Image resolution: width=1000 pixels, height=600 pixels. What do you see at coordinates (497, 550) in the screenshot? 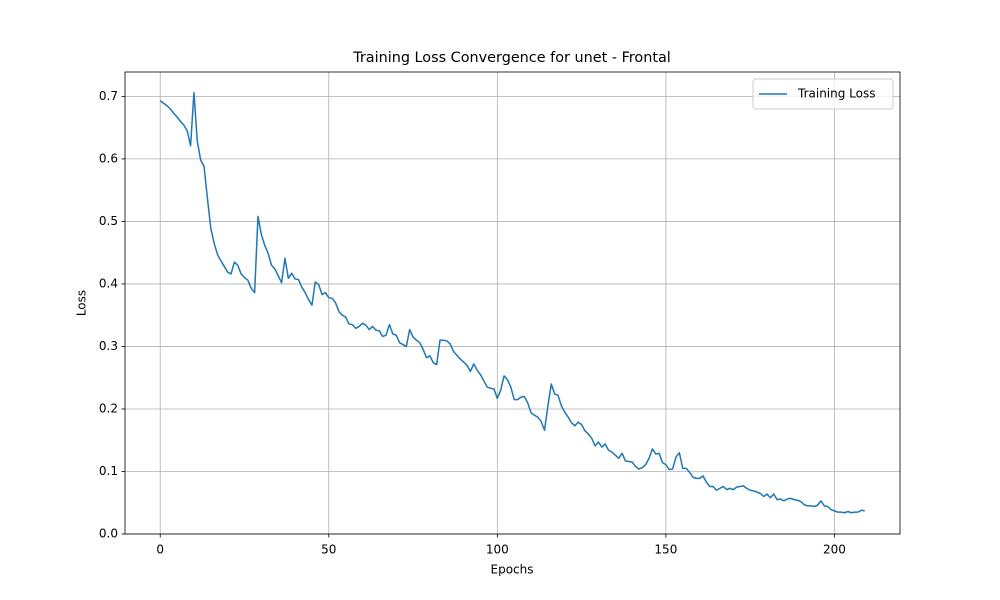
I see `x-tick-label: 100` at bounding box center [497, 550].